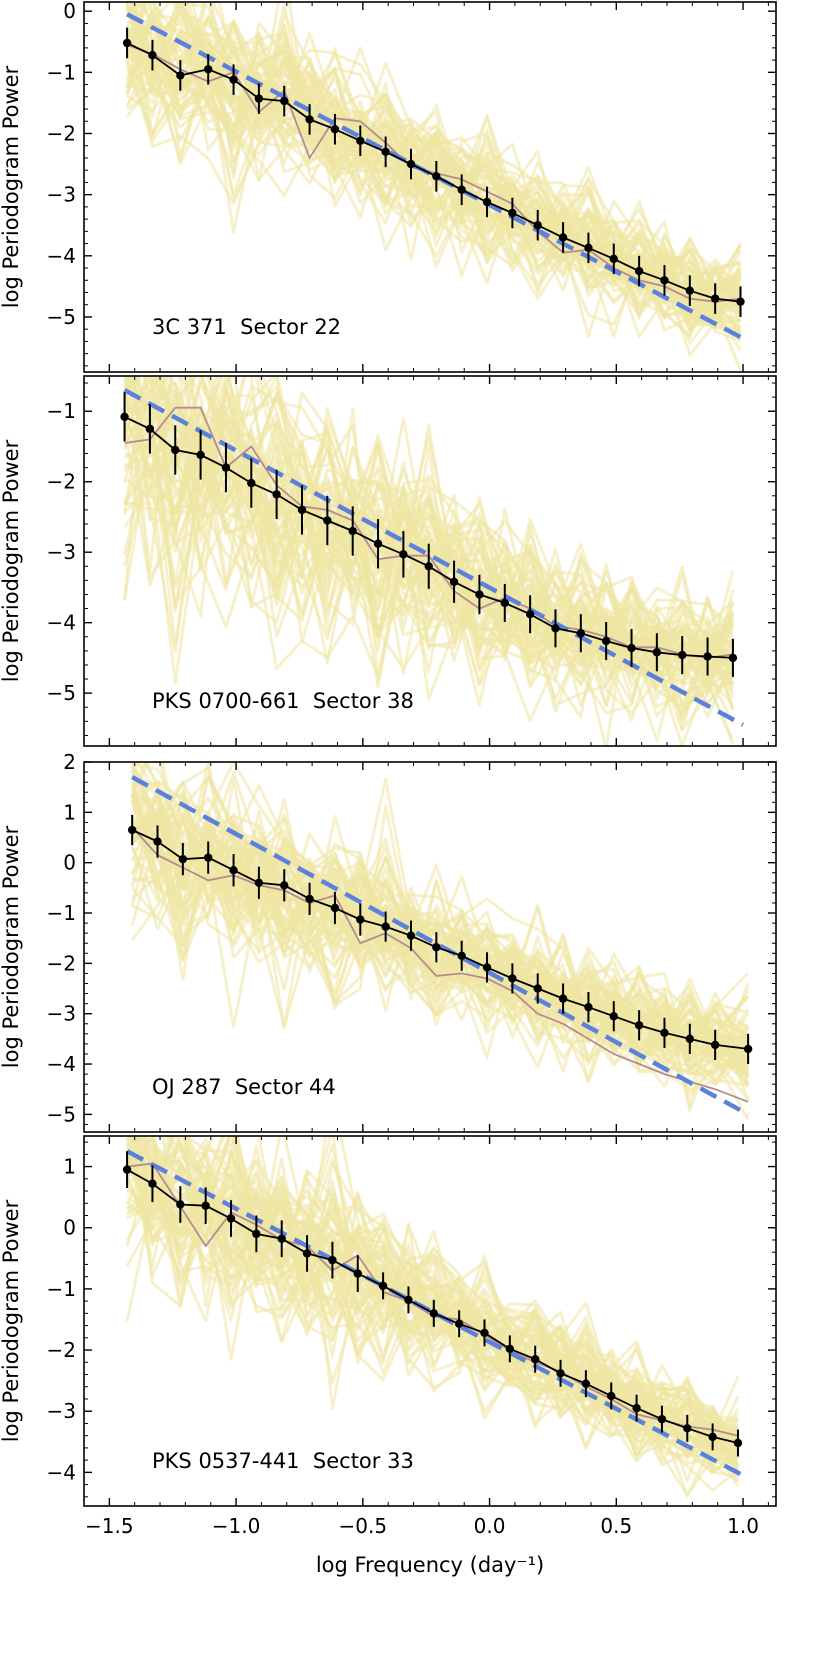  What do you see at coordinates (236, 1526) in the screenshot?
I see `x-tick-label: −1.0` at bounding box center [236, 1526].